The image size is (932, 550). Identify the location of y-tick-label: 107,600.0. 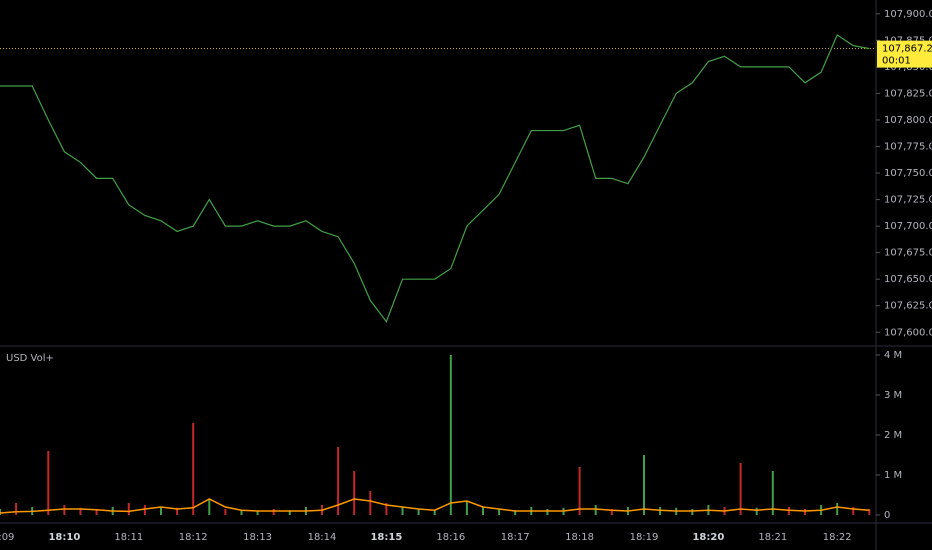
(908, 332).